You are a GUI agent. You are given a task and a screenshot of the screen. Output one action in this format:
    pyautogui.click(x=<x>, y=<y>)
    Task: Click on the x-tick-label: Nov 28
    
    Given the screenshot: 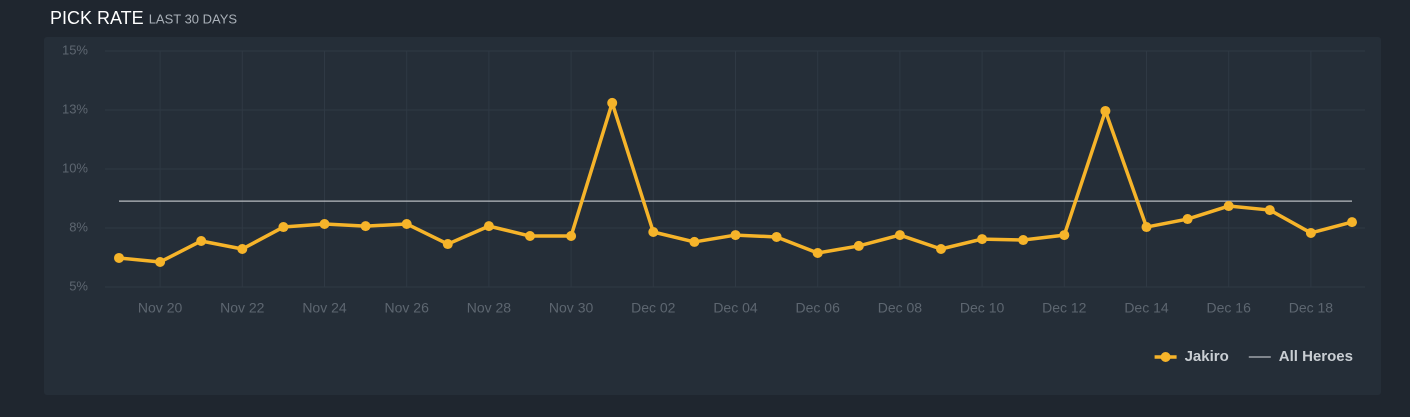 What is the action you would take?
    pyautogui.click(x=489, y=308)
    